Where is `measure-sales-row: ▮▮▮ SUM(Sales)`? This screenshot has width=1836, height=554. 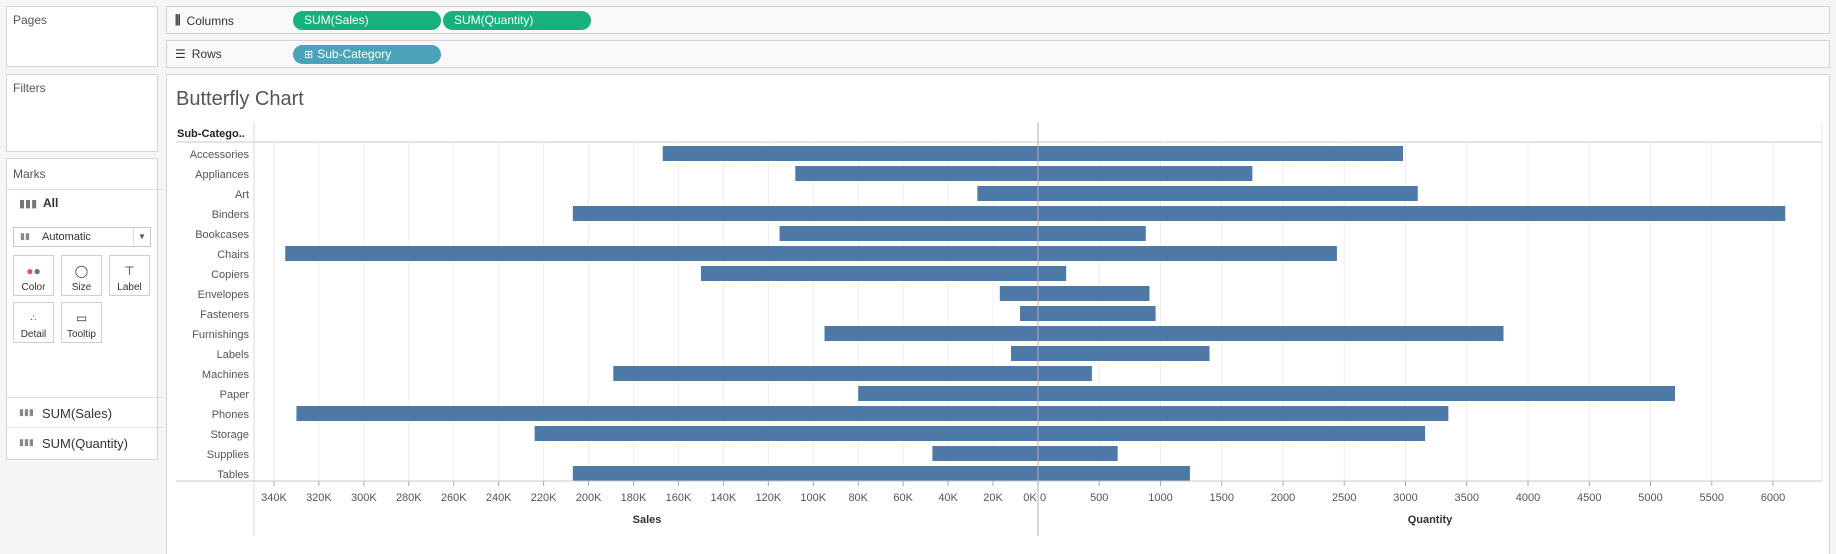 measure-sales-row: ▮▮▮ SUM(Sales) is located at coordinates (85, 412).